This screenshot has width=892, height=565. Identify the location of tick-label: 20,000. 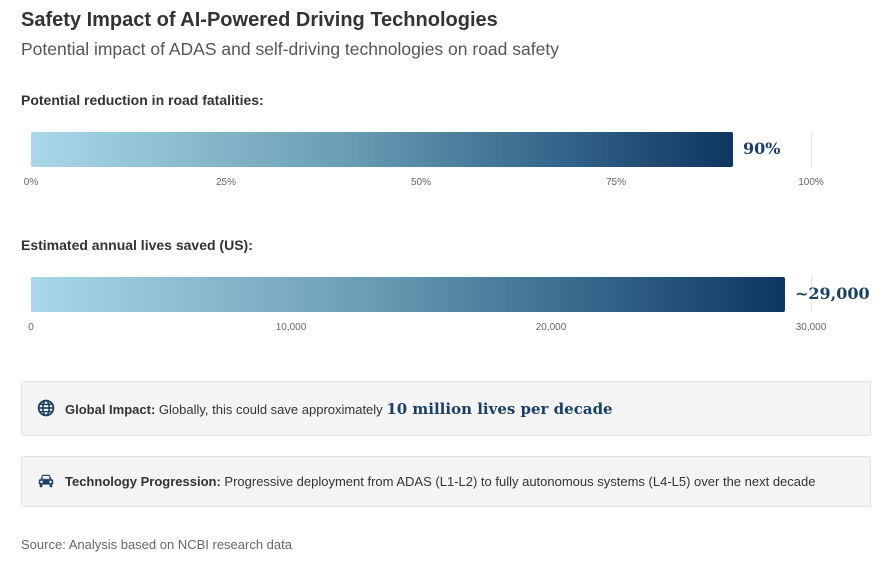
(551, 327).